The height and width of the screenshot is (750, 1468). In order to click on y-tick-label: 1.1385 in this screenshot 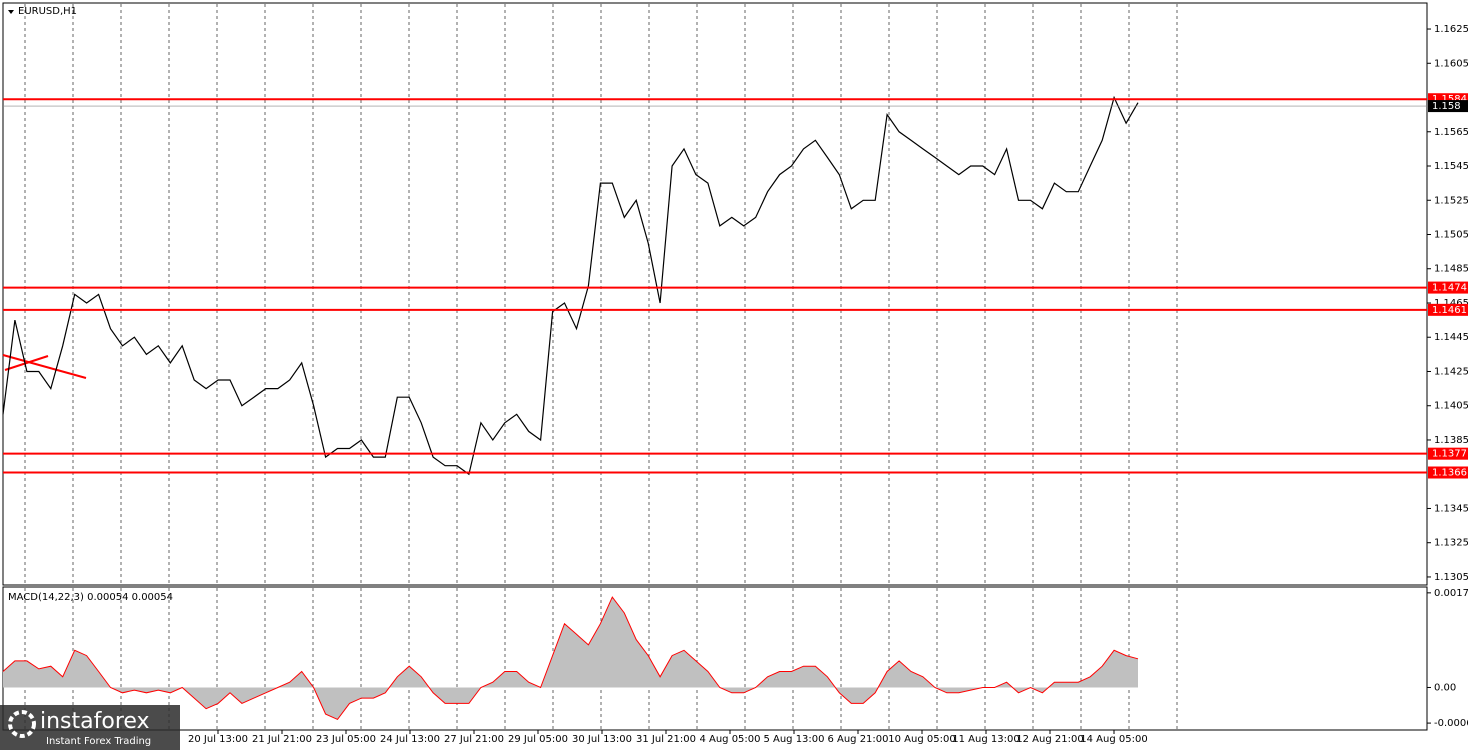, I will do `click(1451, 440)`.